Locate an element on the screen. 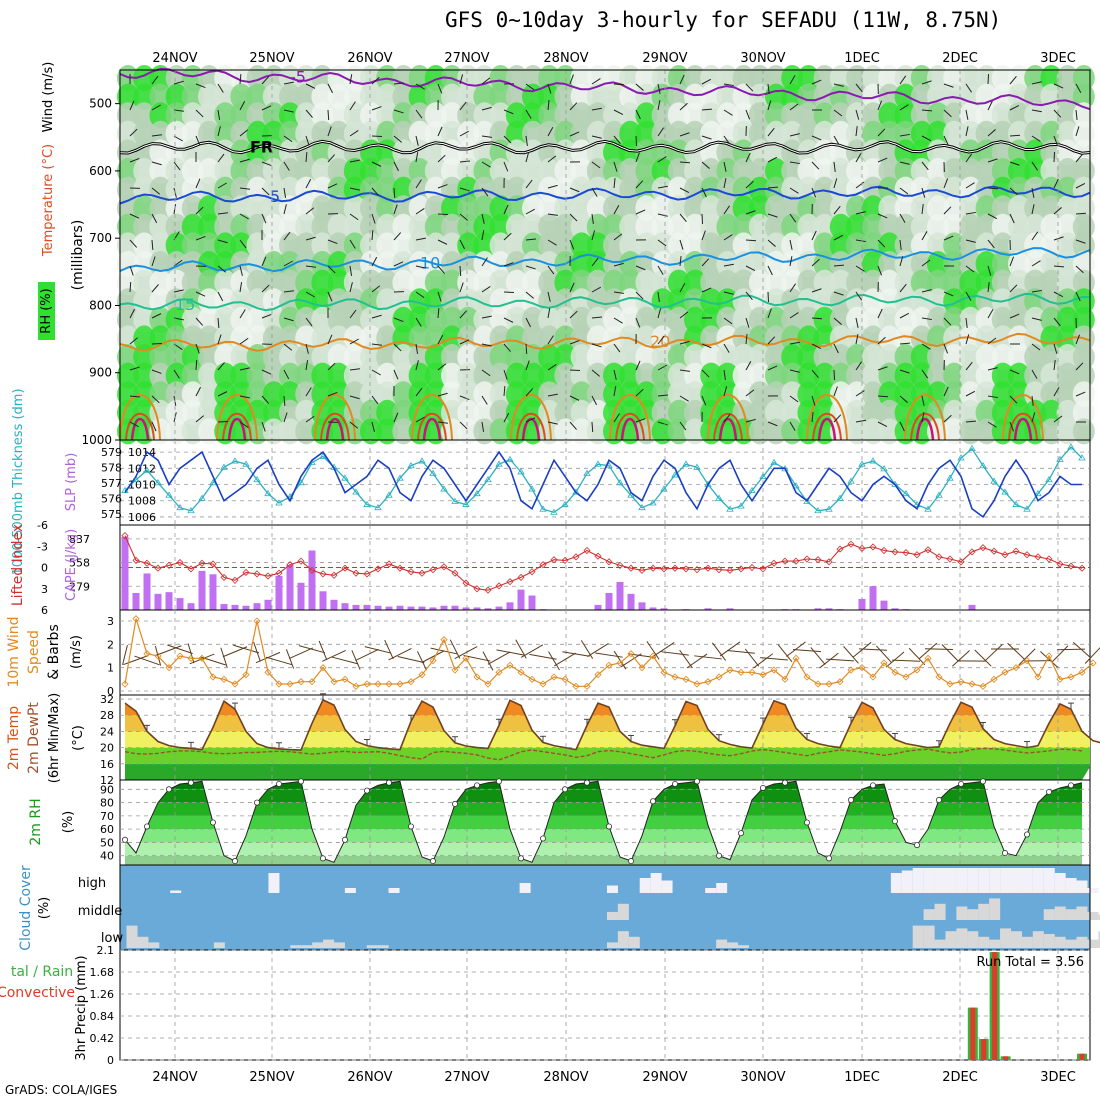 The height and width of the screenshot is (1104, 1100). precip-panel is located at coordinates (605, 1005).